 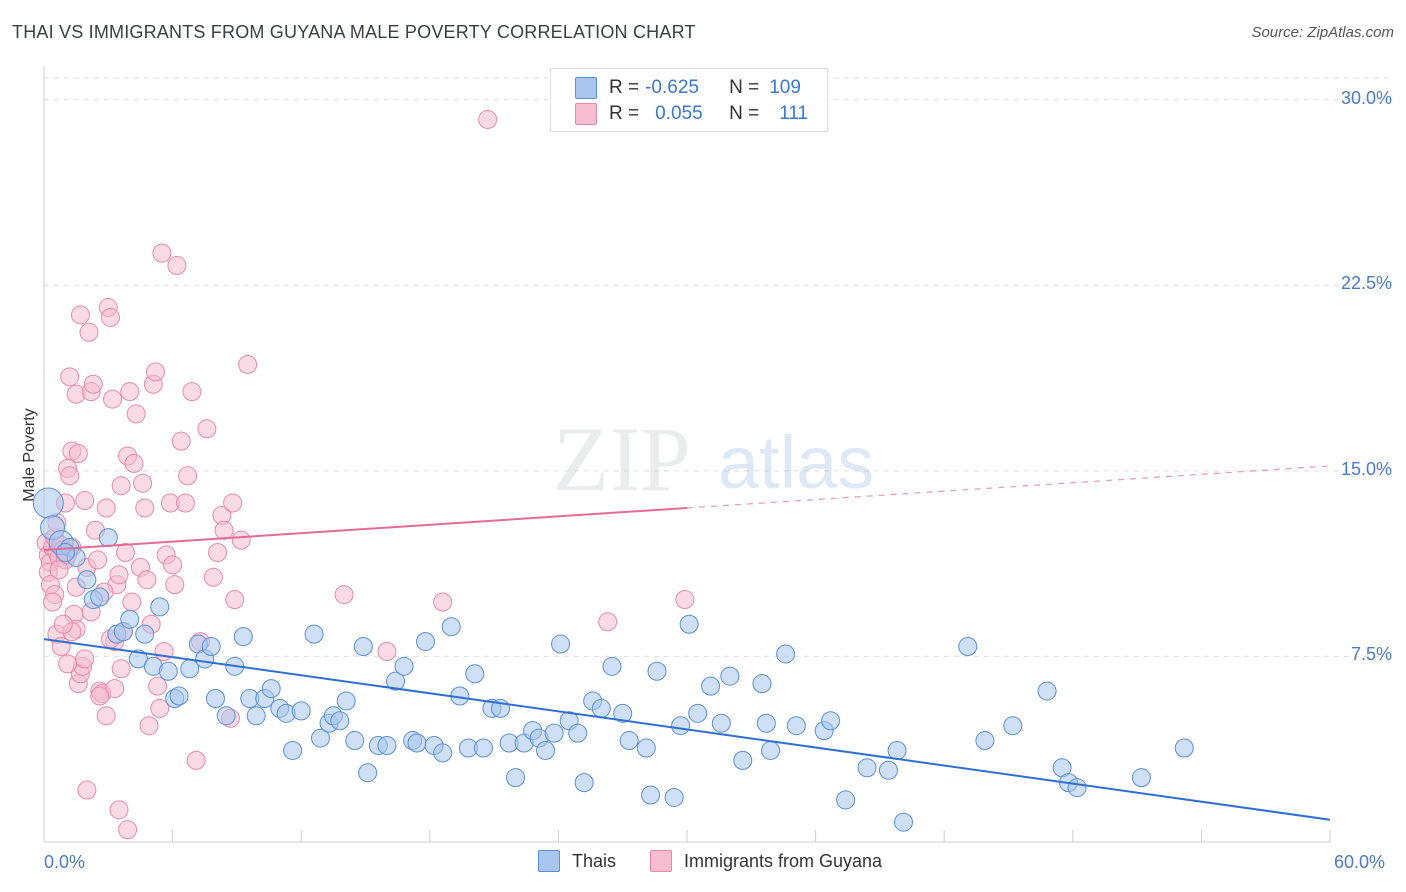 I want to click on watermark-atlas: atlas, so click(x=796, y=462).